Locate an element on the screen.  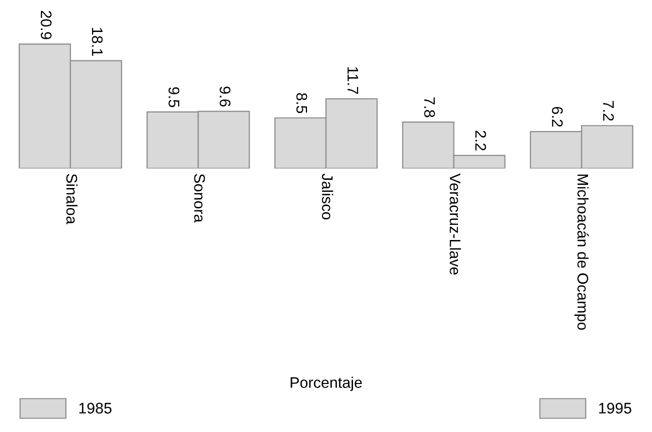
legend-label: 1985 is located at coordinates (95, 408).